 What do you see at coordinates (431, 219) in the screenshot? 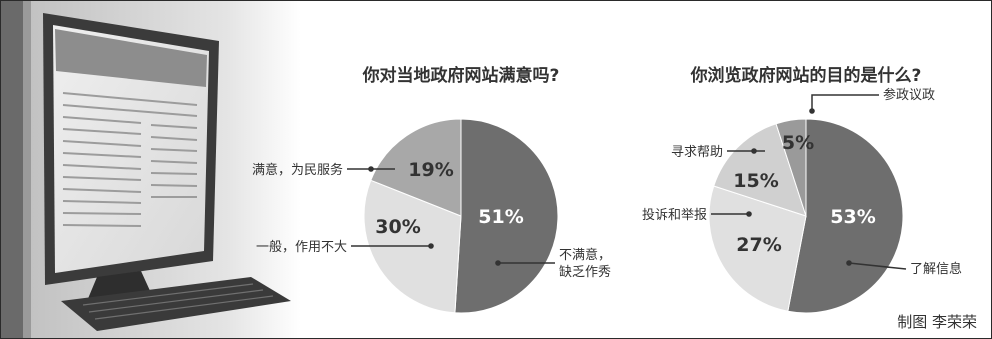
I see `chart-1-labels: 51% 不满意，缺乏作秀 30% 一般，作用不大 19% 满意，为民服务` at bounding box center [431, 219].